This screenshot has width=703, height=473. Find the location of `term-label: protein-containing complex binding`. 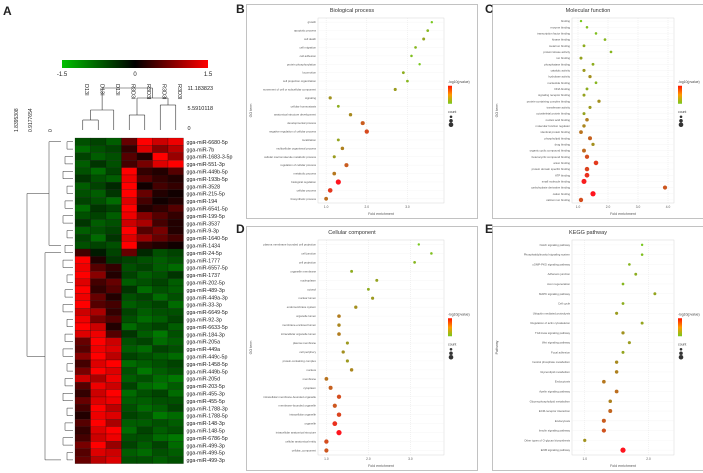

term-label: protein-containing complex binding is located at coordinates (549, 101).